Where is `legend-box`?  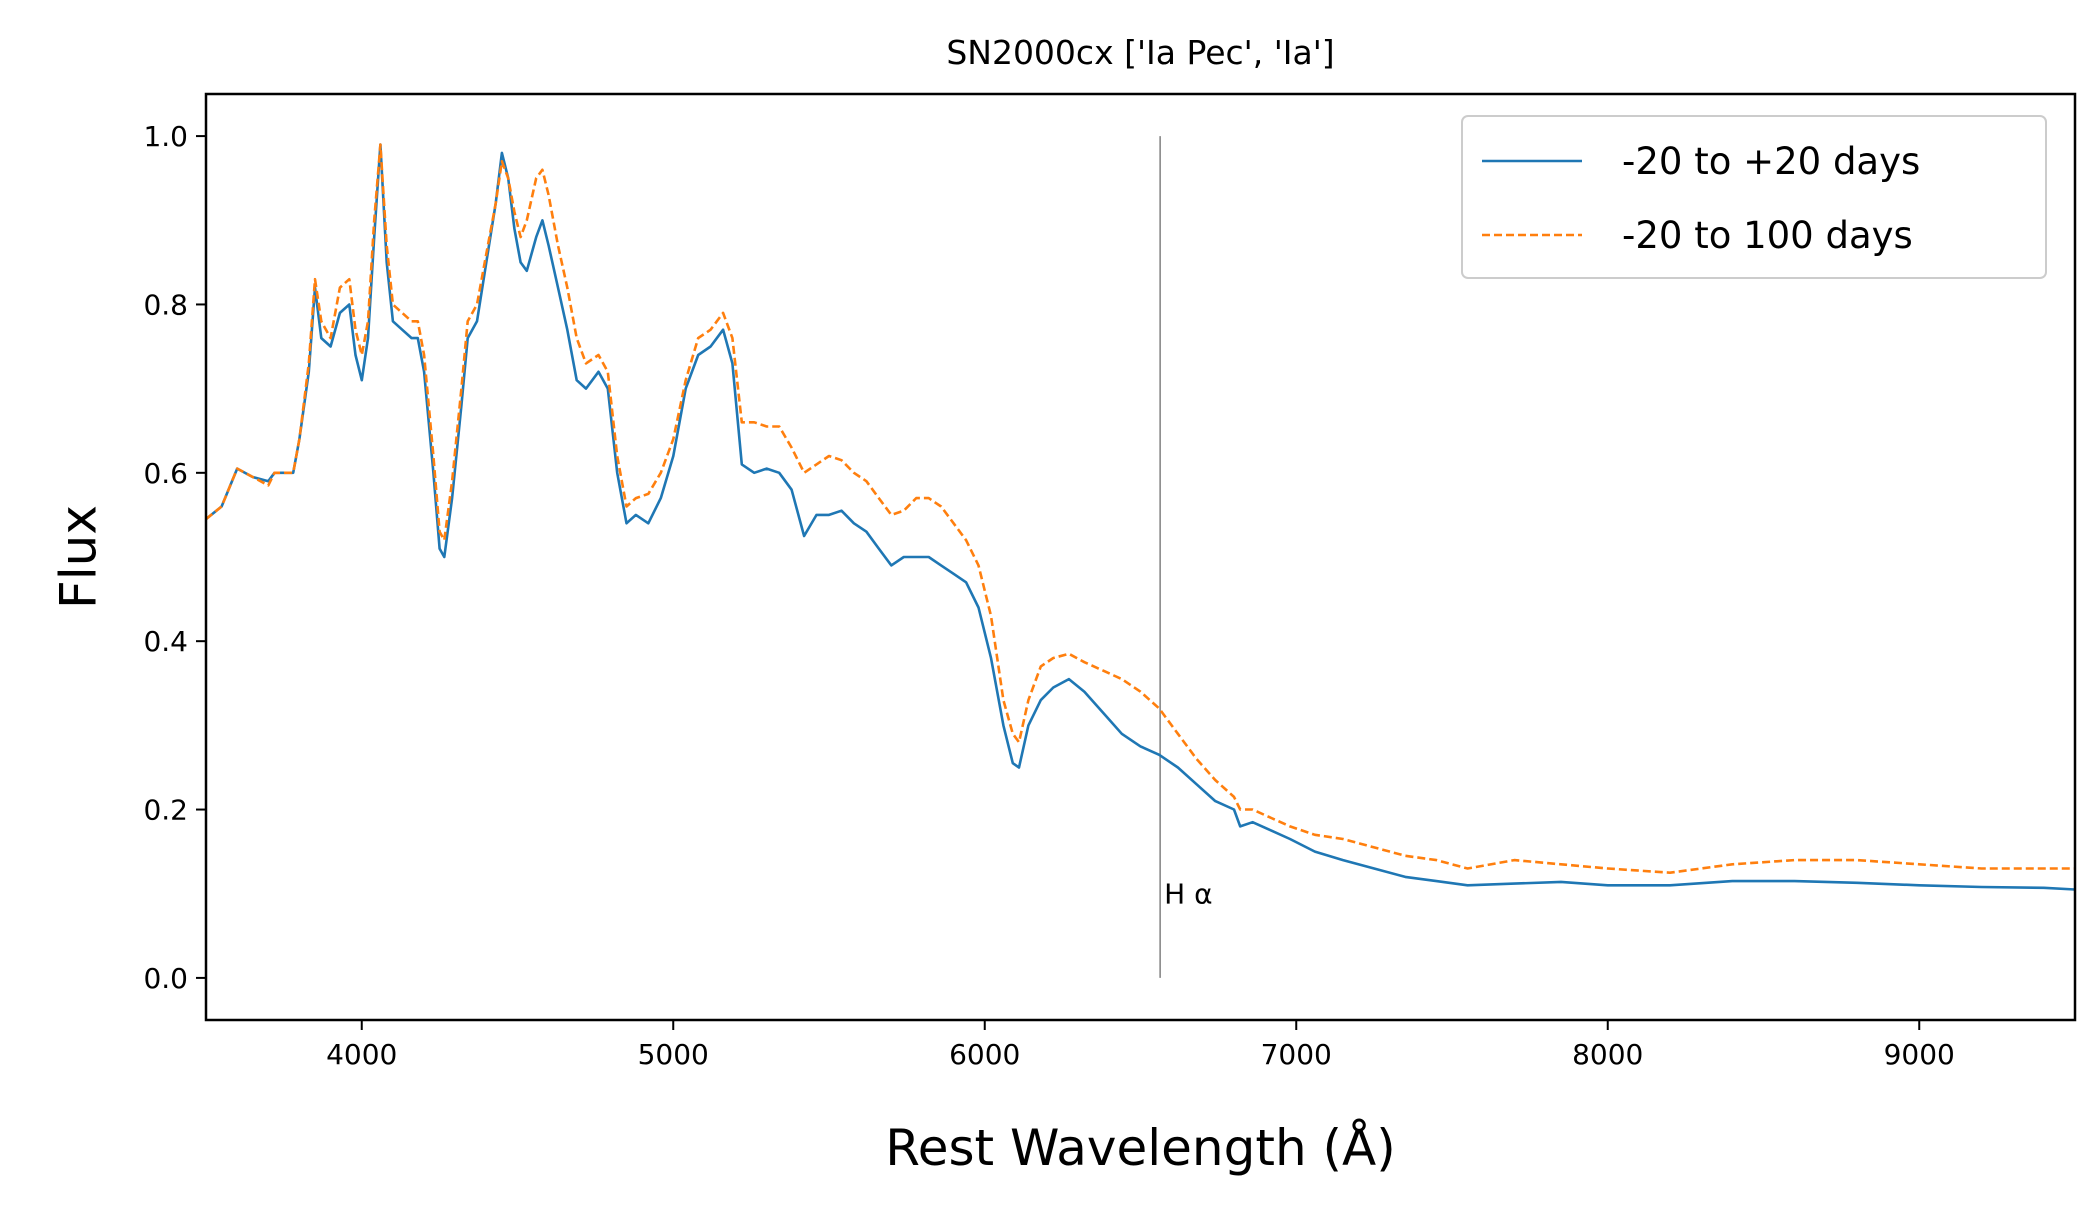
legend-box is located at coordinates (1754, 197).